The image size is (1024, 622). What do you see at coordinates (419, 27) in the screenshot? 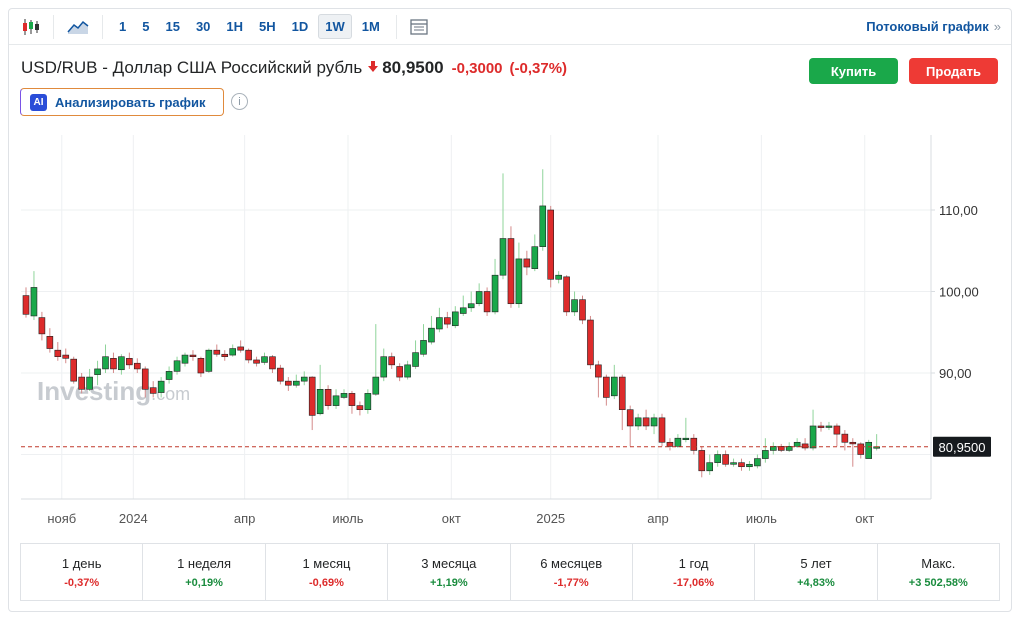
I see `table-icon` at bounding box center [419, 27].